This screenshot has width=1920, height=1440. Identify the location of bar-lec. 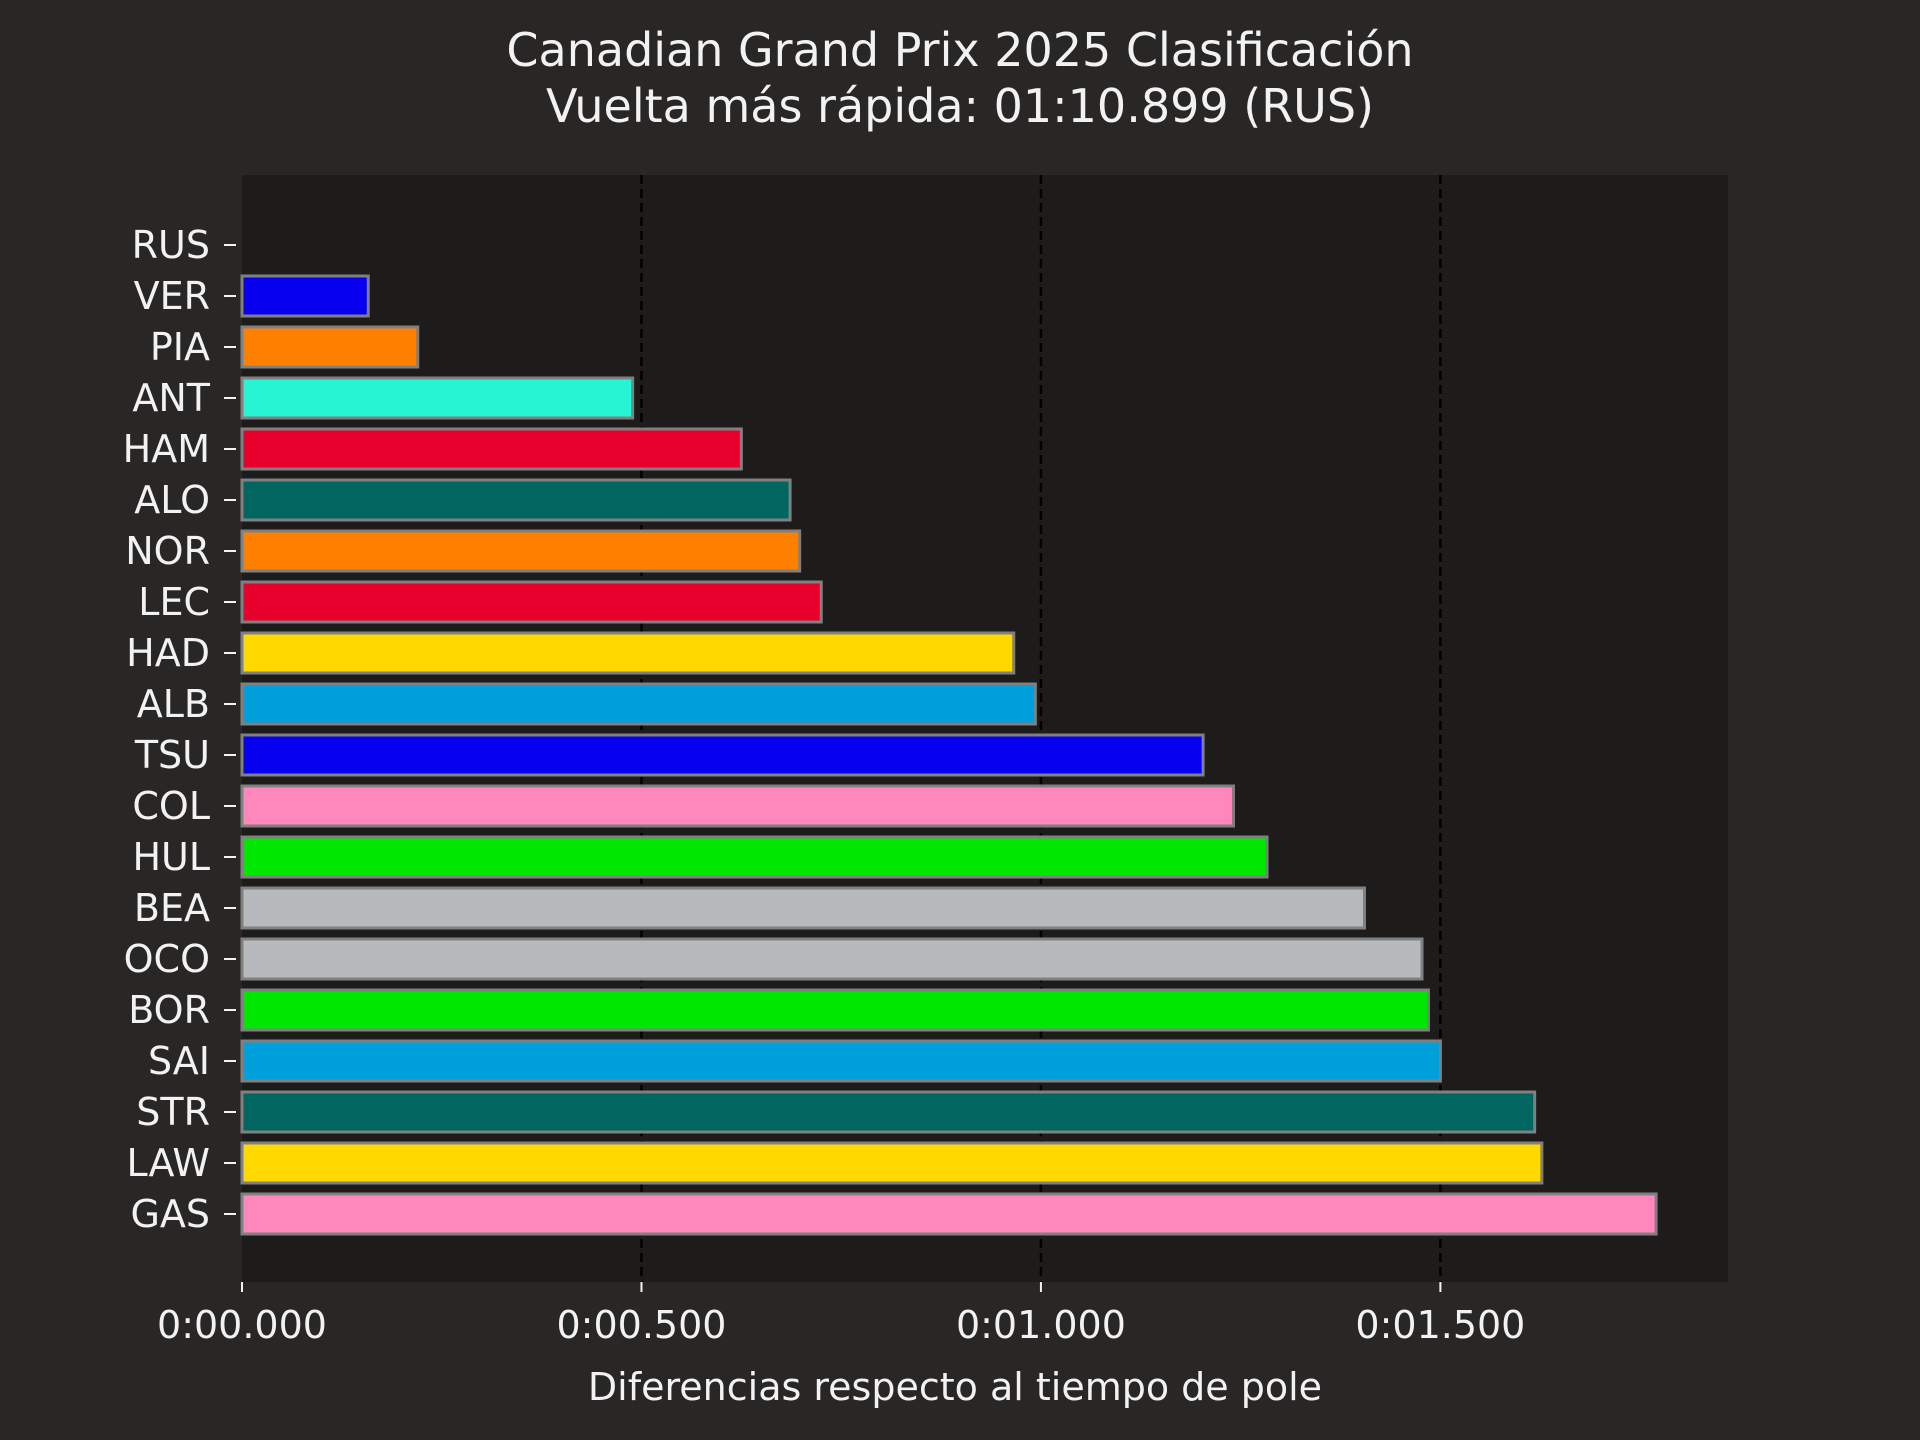
(531, 602).